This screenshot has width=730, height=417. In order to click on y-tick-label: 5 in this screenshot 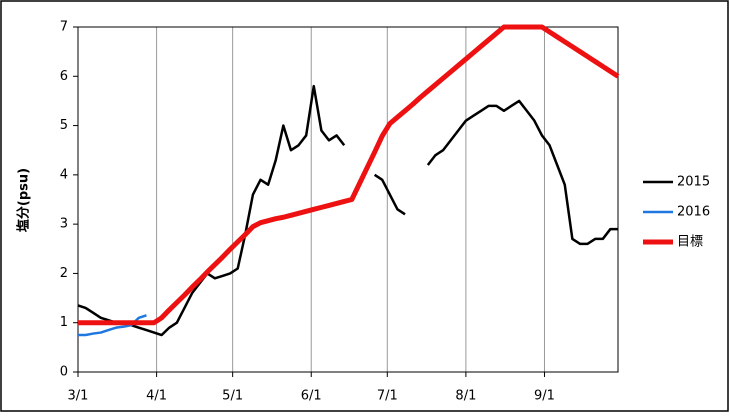, I will do `click(64, 125)`.